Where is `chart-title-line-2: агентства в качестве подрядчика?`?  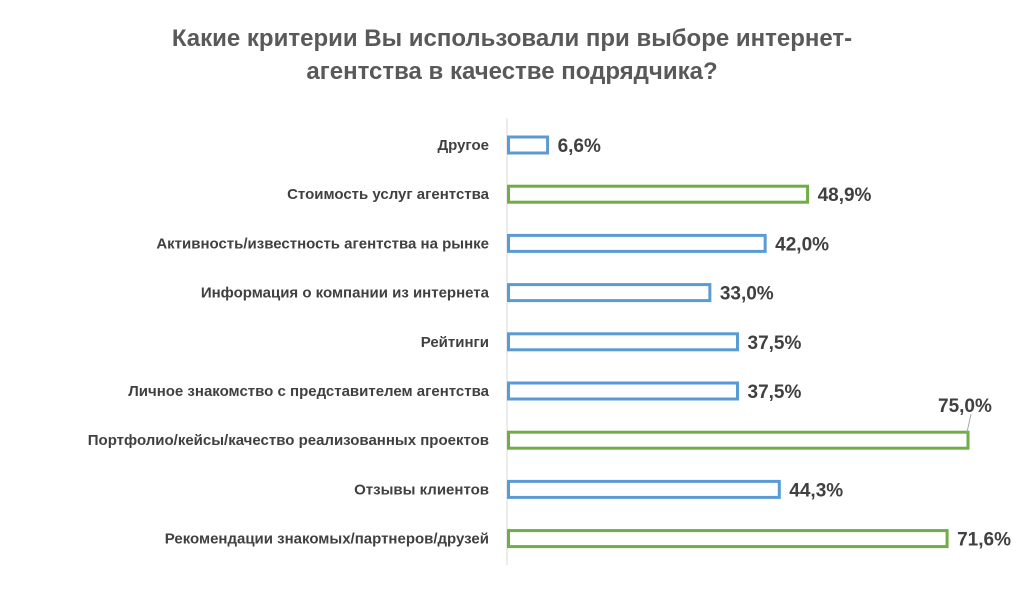
chart-title-line-2: агентства в качестве подрядчика? is located at coordinates (512, 71).